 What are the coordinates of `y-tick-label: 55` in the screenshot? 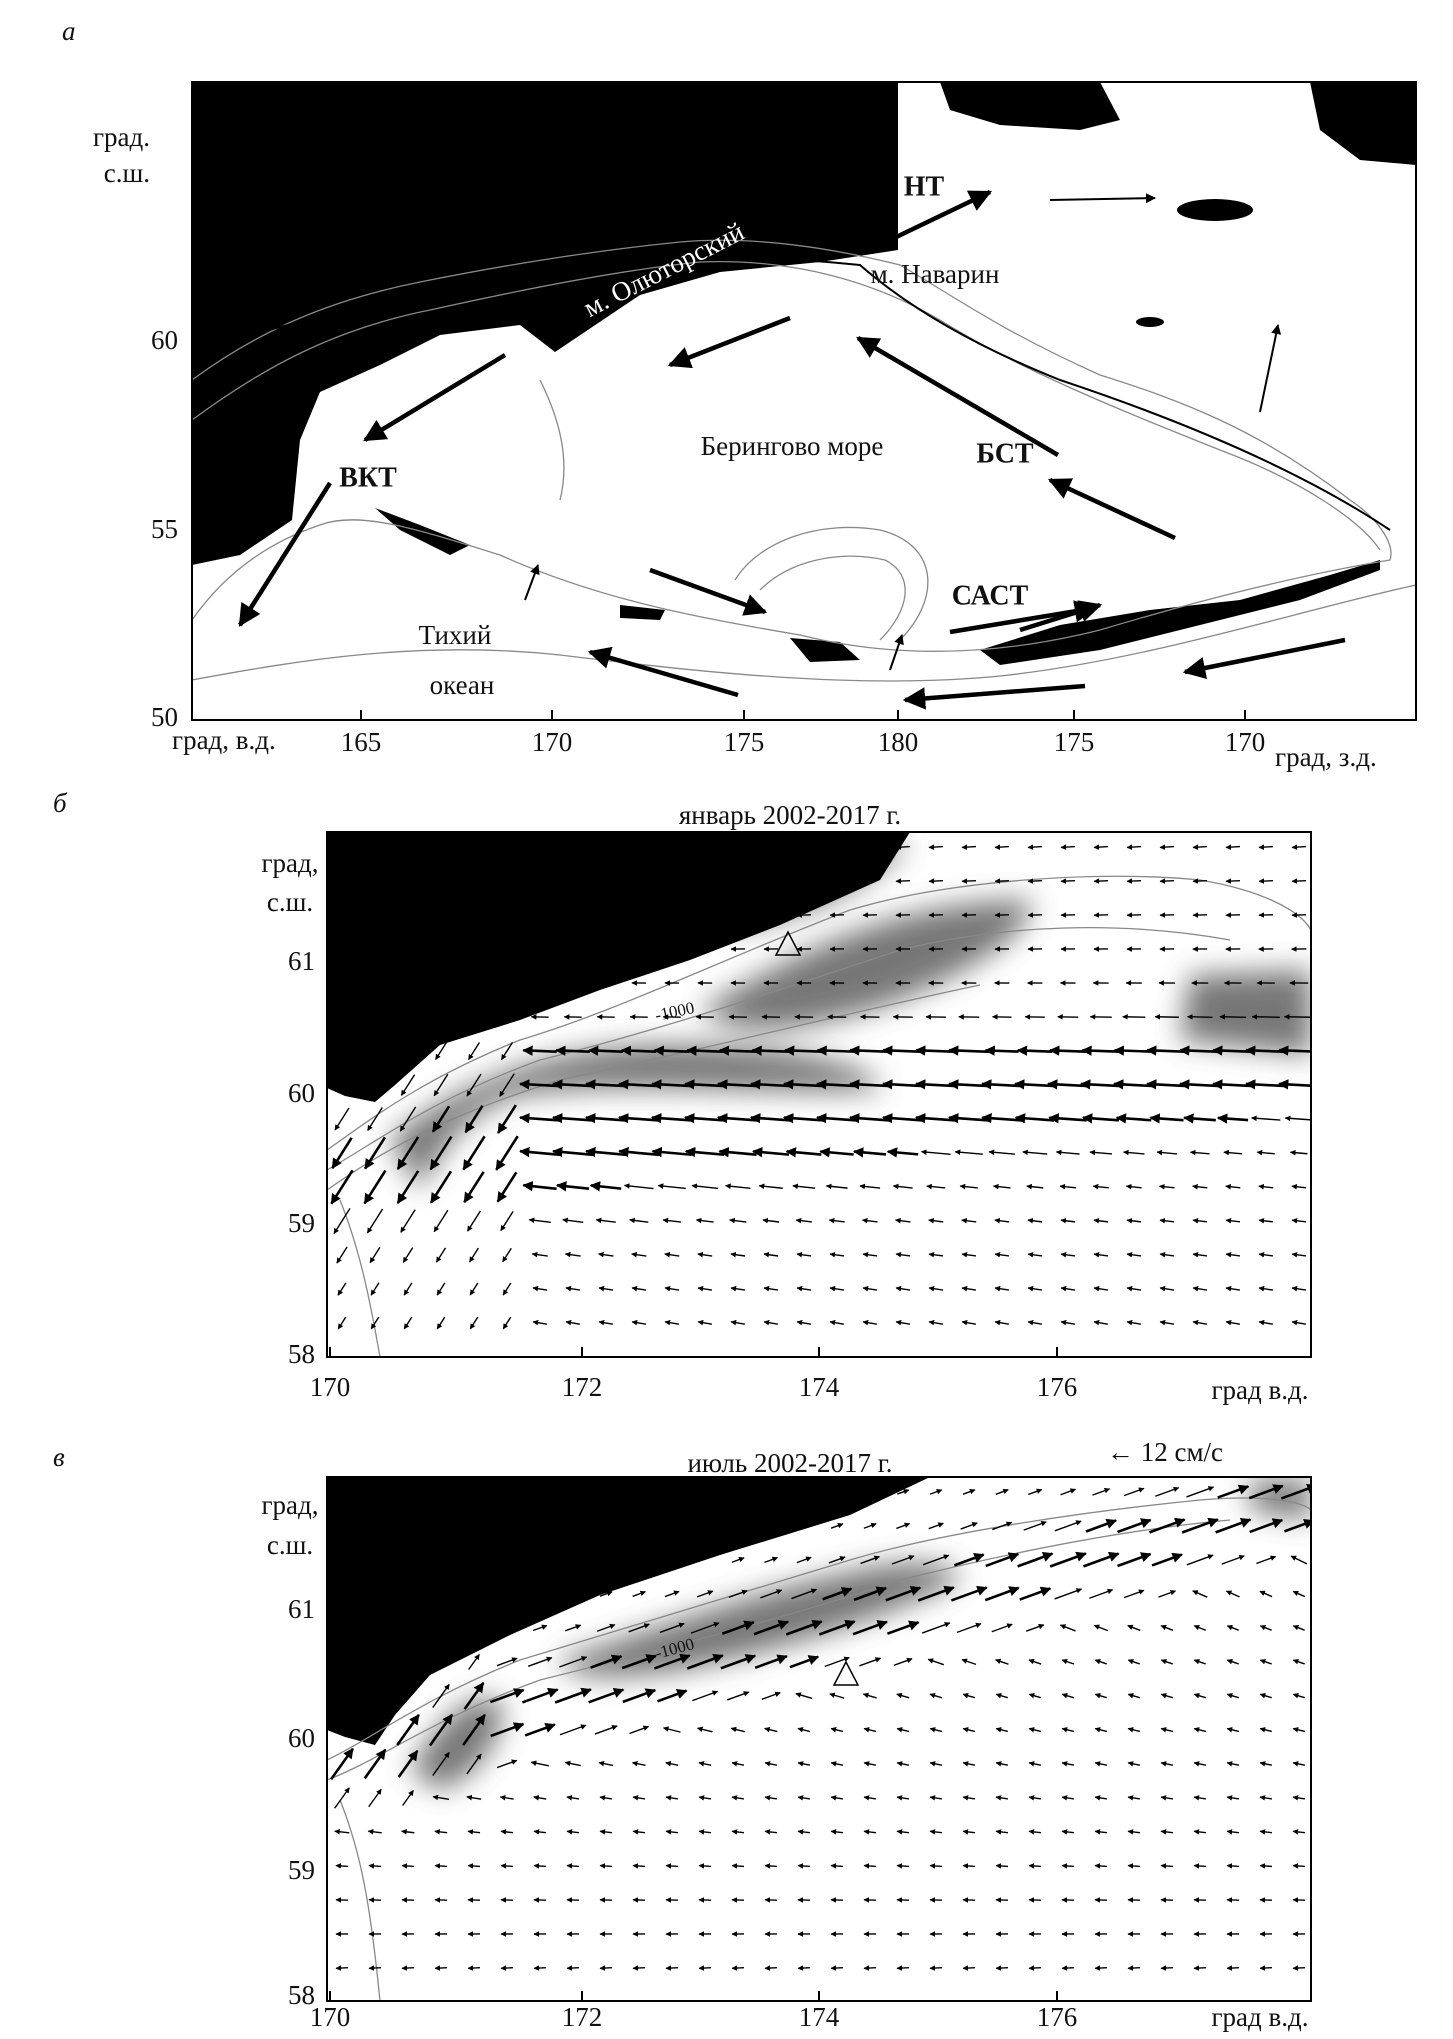 It's located at (164, 529).